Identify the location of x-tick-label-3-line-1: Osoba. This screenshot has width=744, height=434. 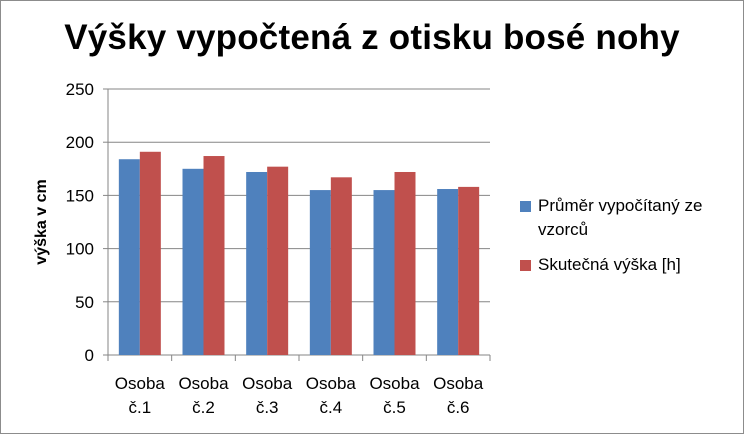
(267, 383).